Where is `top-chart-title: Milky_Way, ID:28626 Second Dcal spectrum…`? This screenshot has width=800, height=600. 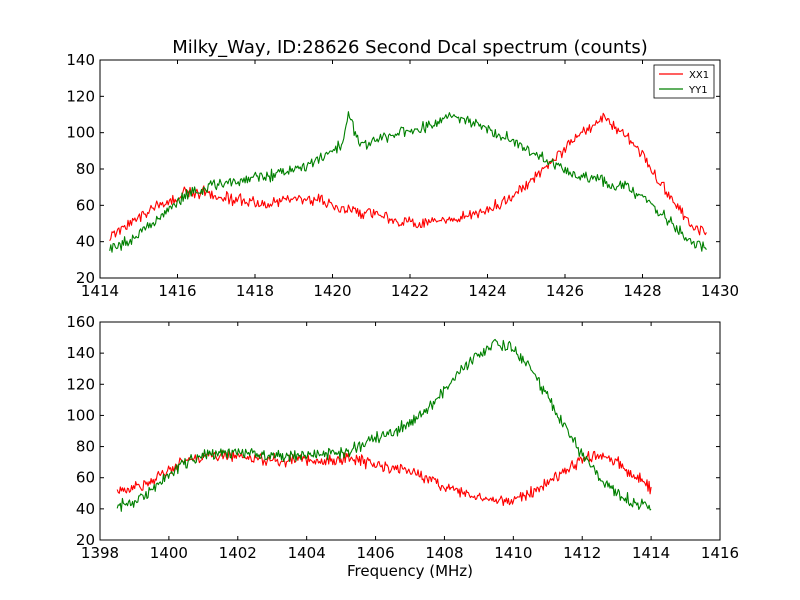 top-chart-title: Milky_Way, ID:28626 Second Dcal spectrum… is located at coordinates (410, 47).